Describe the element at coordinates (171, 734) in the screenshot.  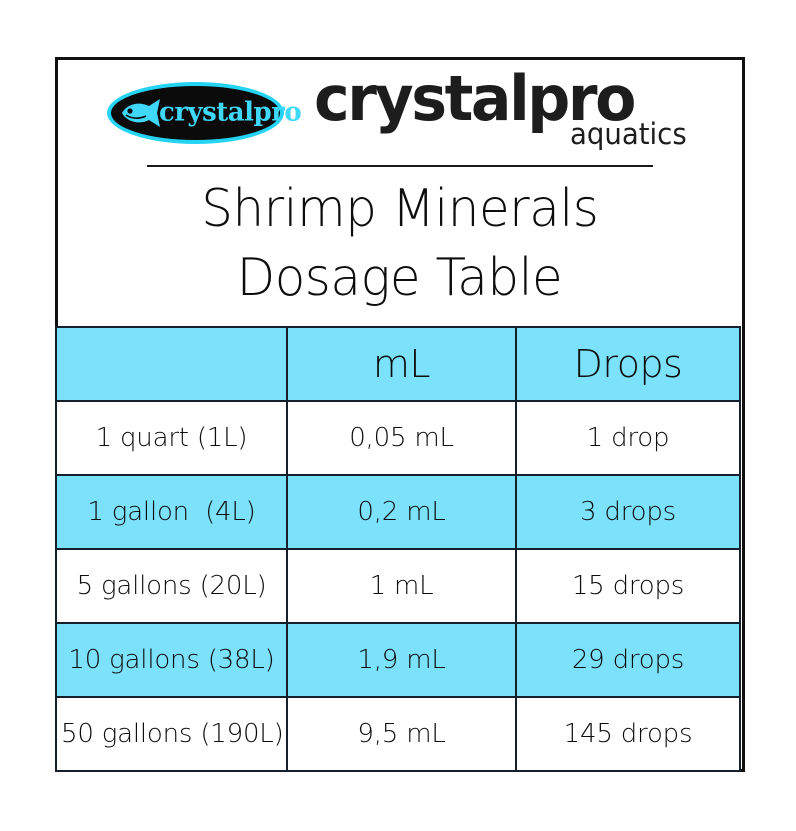
I see `cell-volume: 50 gallons (190L)` at that location.